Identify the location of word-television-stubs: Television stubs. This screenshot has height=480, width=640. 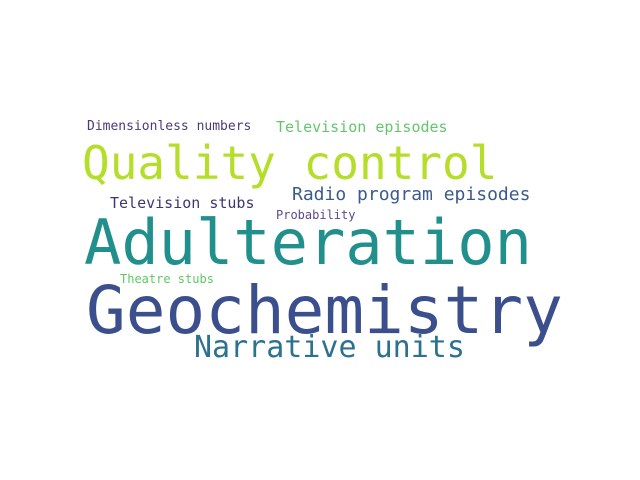
(182, 203).